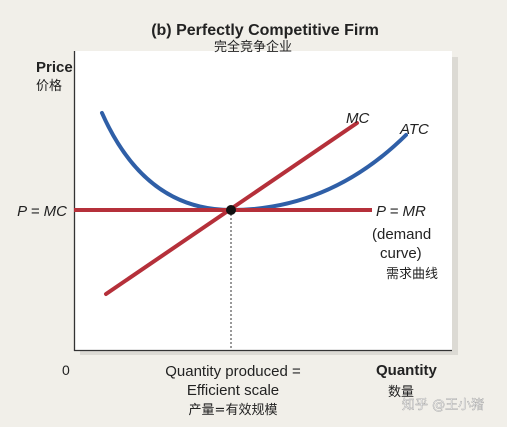  What do you see at coordinates (49, 86) in the screenshot?
I see `y-axis-label-cn: 价格` at bounding box center [49, 86].